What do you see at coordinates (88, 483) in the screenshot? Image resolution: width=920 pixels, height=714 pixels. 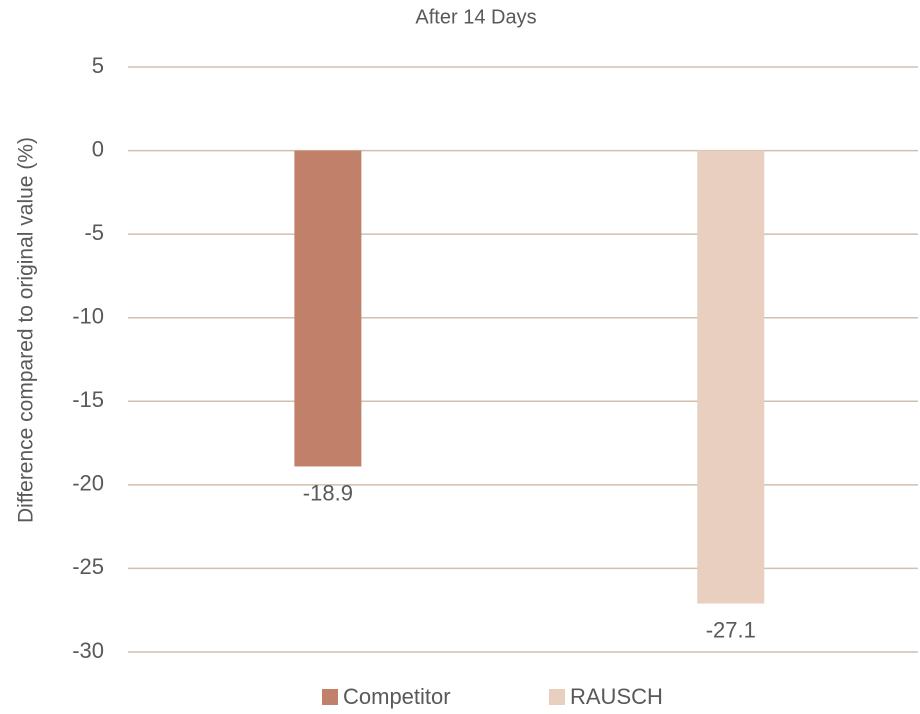 I see `y-tick-label: -20` at bounding box center [88, 483].